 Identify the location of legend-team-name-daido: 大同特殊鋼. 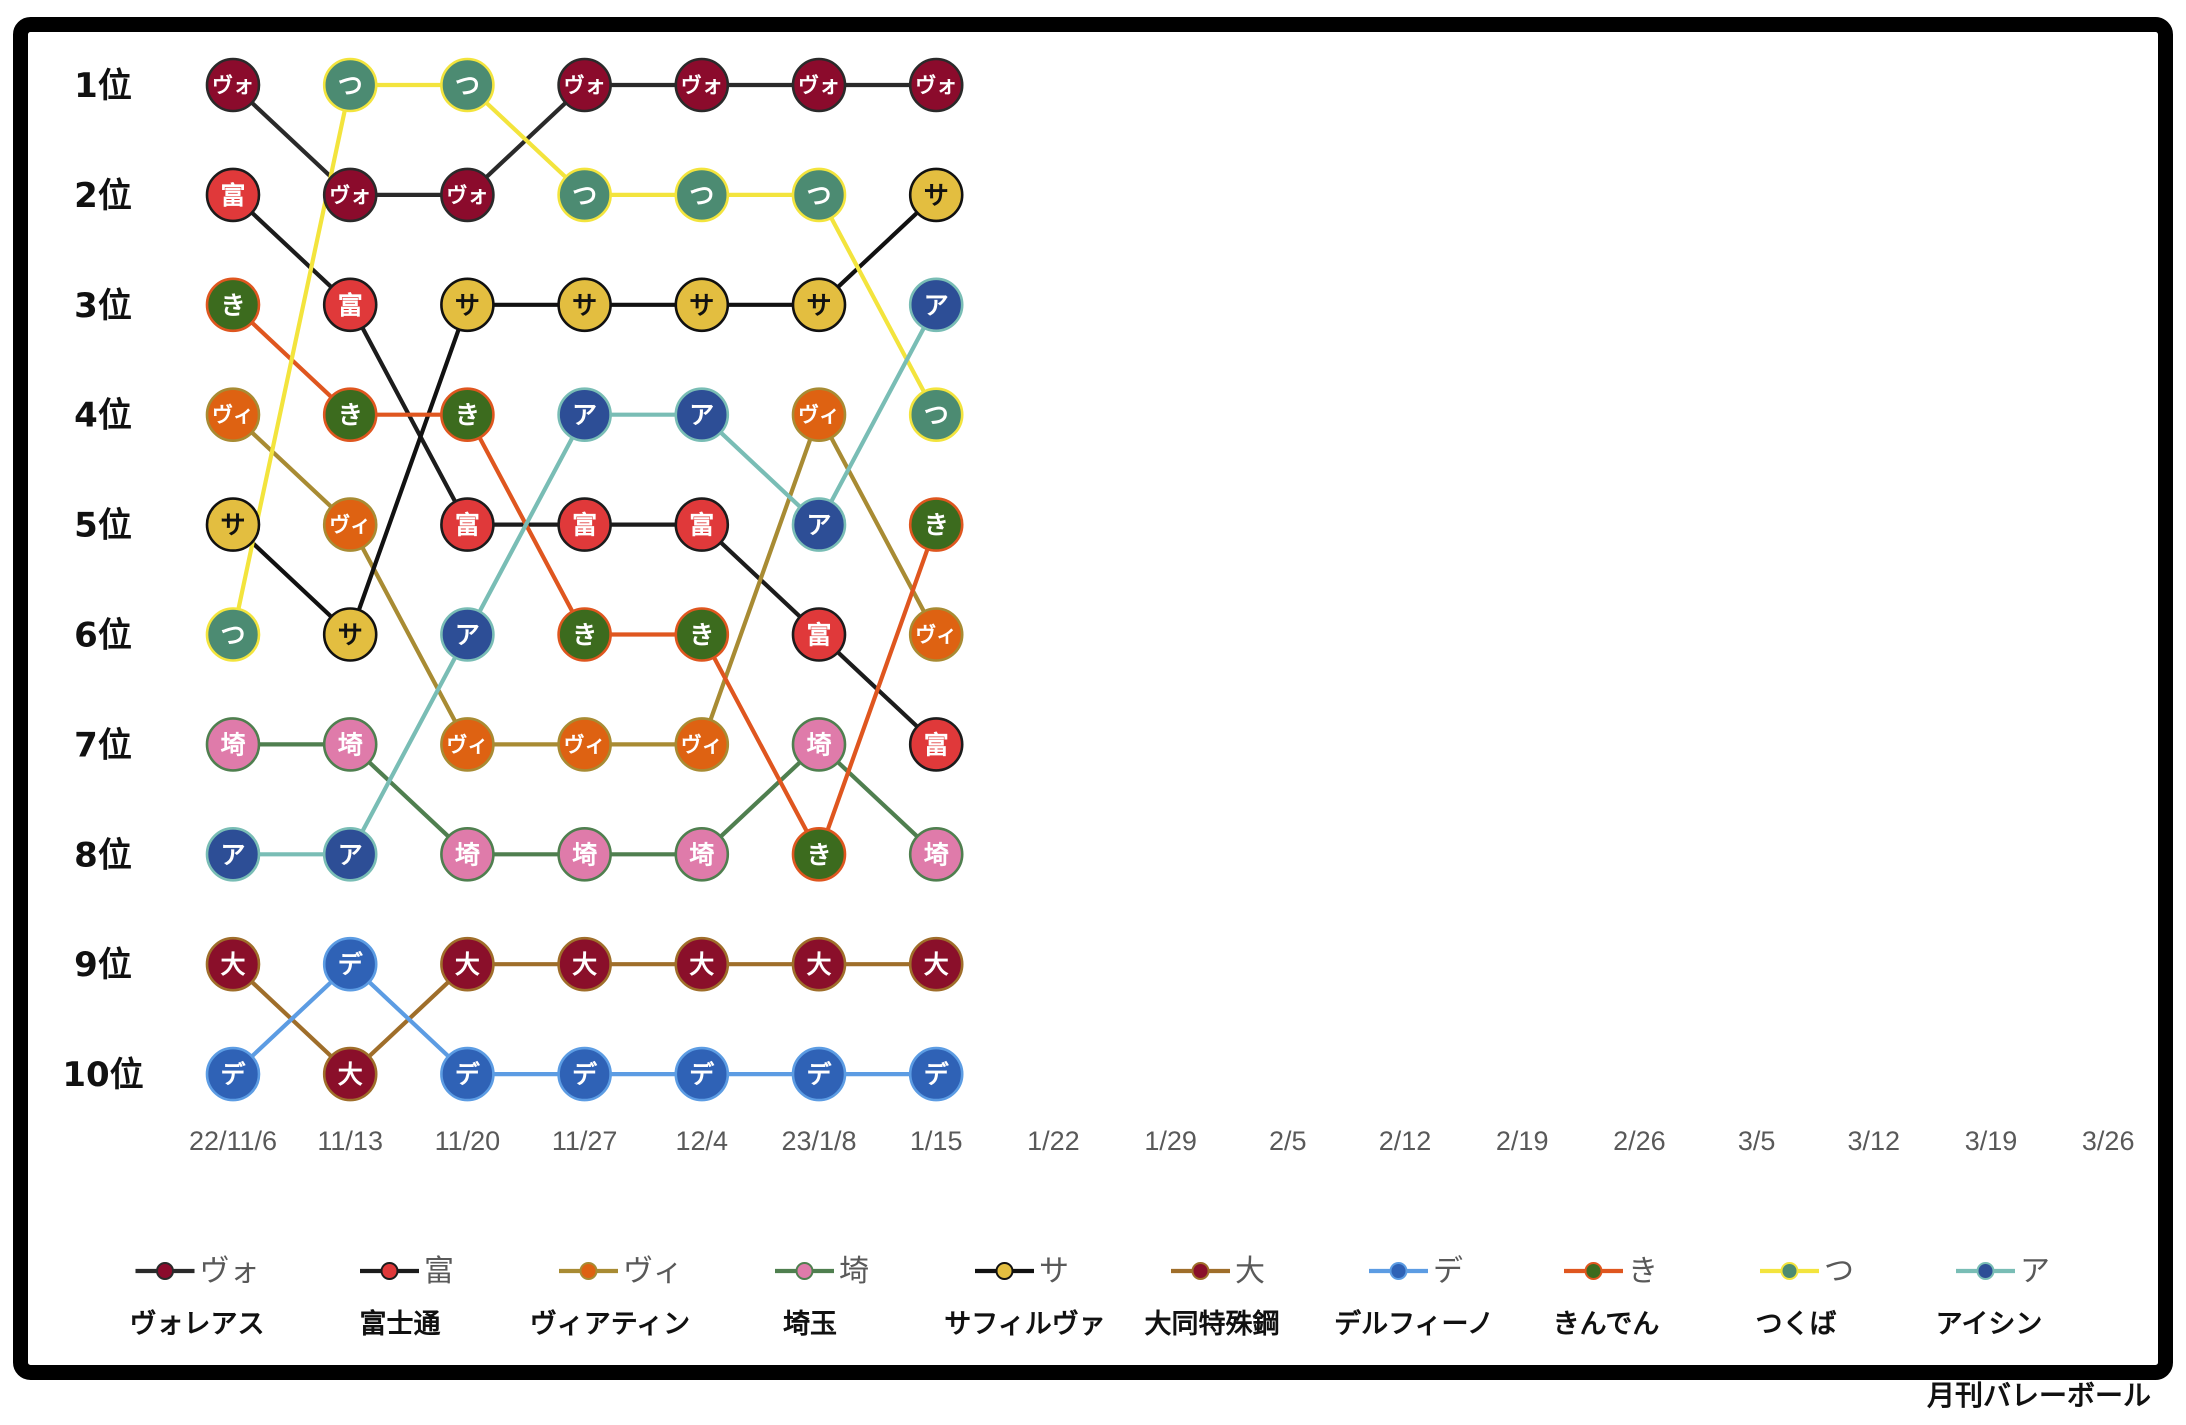
(1212, 1324).